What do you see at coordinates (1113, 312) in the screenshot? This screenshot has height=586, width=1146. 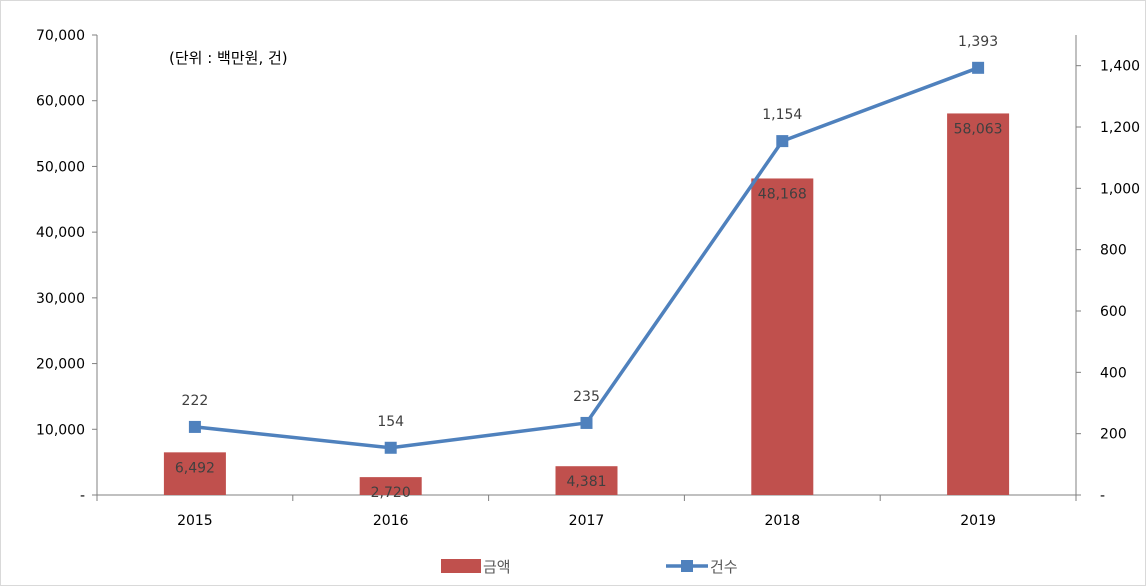 I see `right-axis-tick-label: 600` at bounding box center [1113, 312].